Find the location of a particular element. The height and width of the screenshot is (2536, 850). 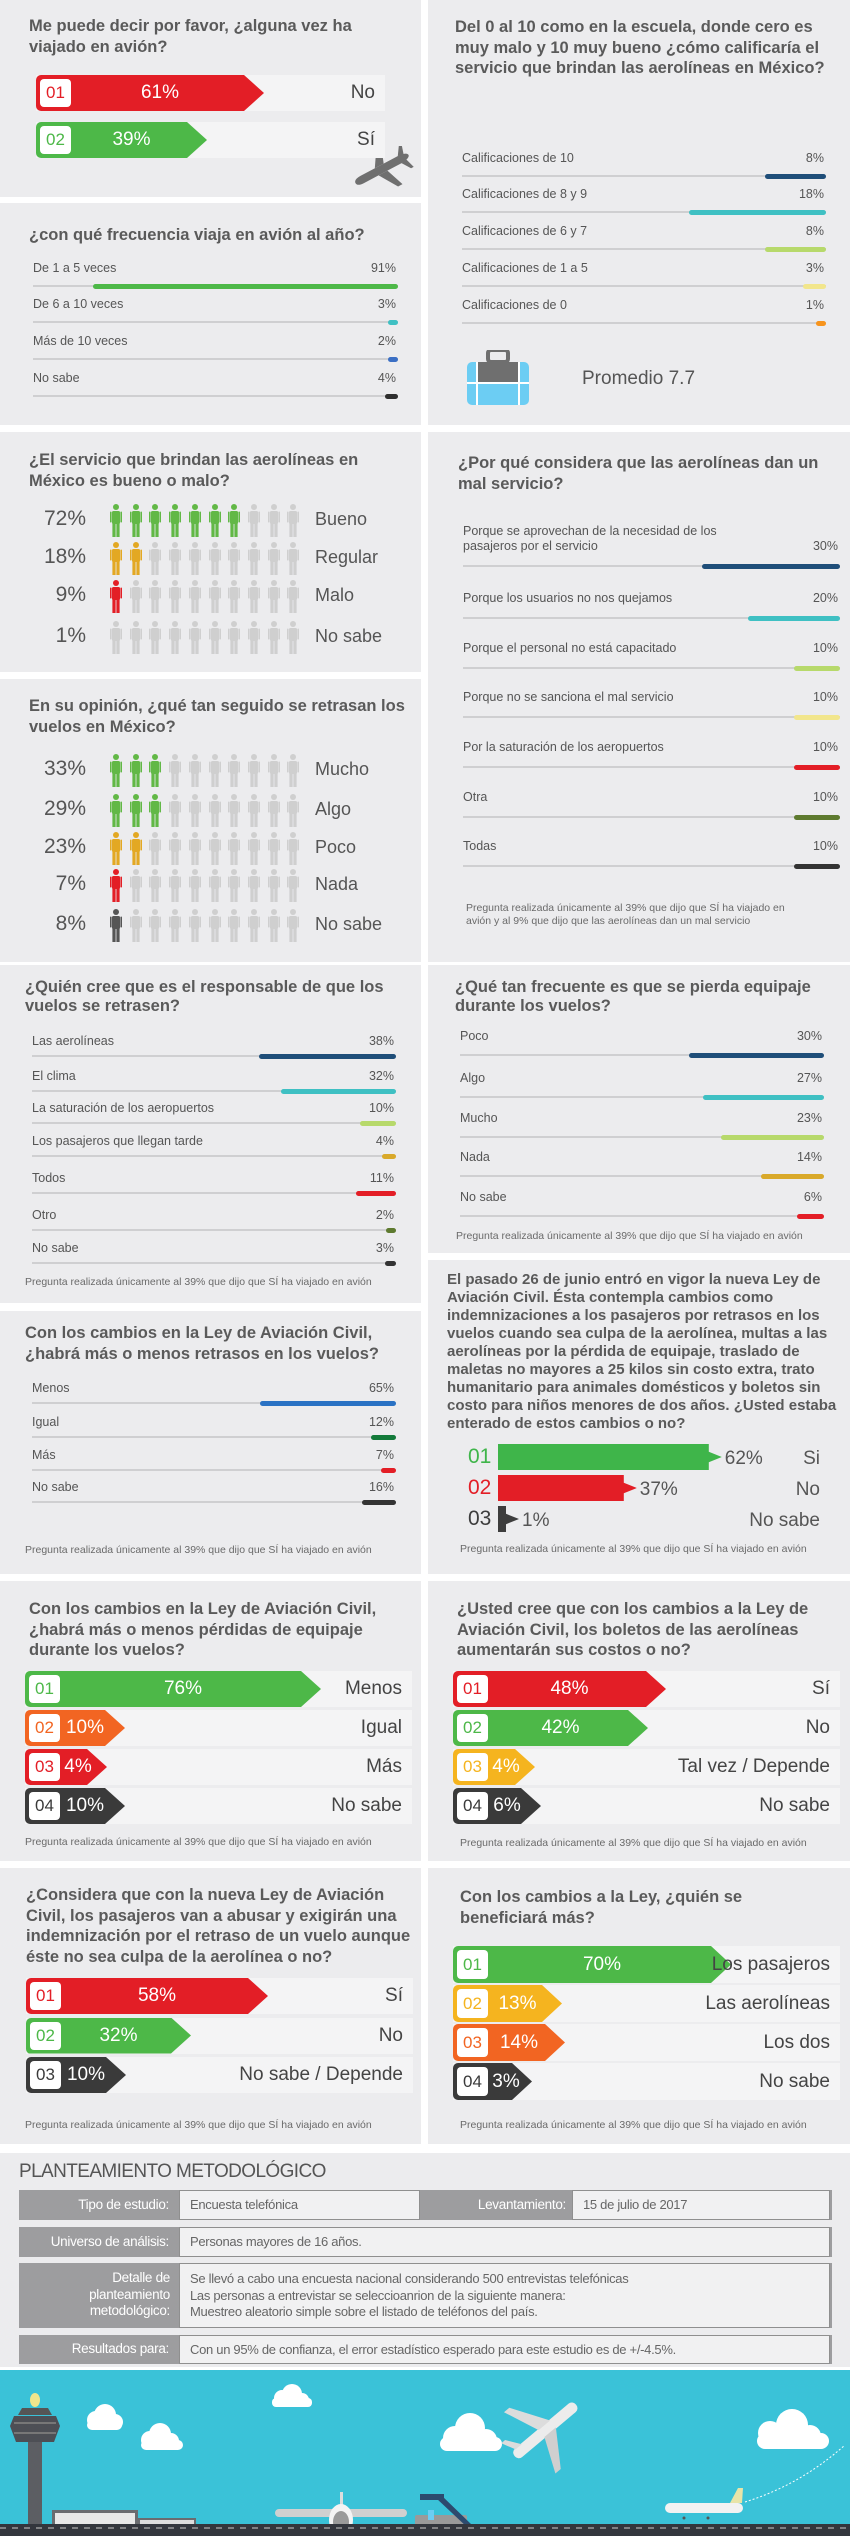

row-label: Nada is located at coordinates (337, 884).